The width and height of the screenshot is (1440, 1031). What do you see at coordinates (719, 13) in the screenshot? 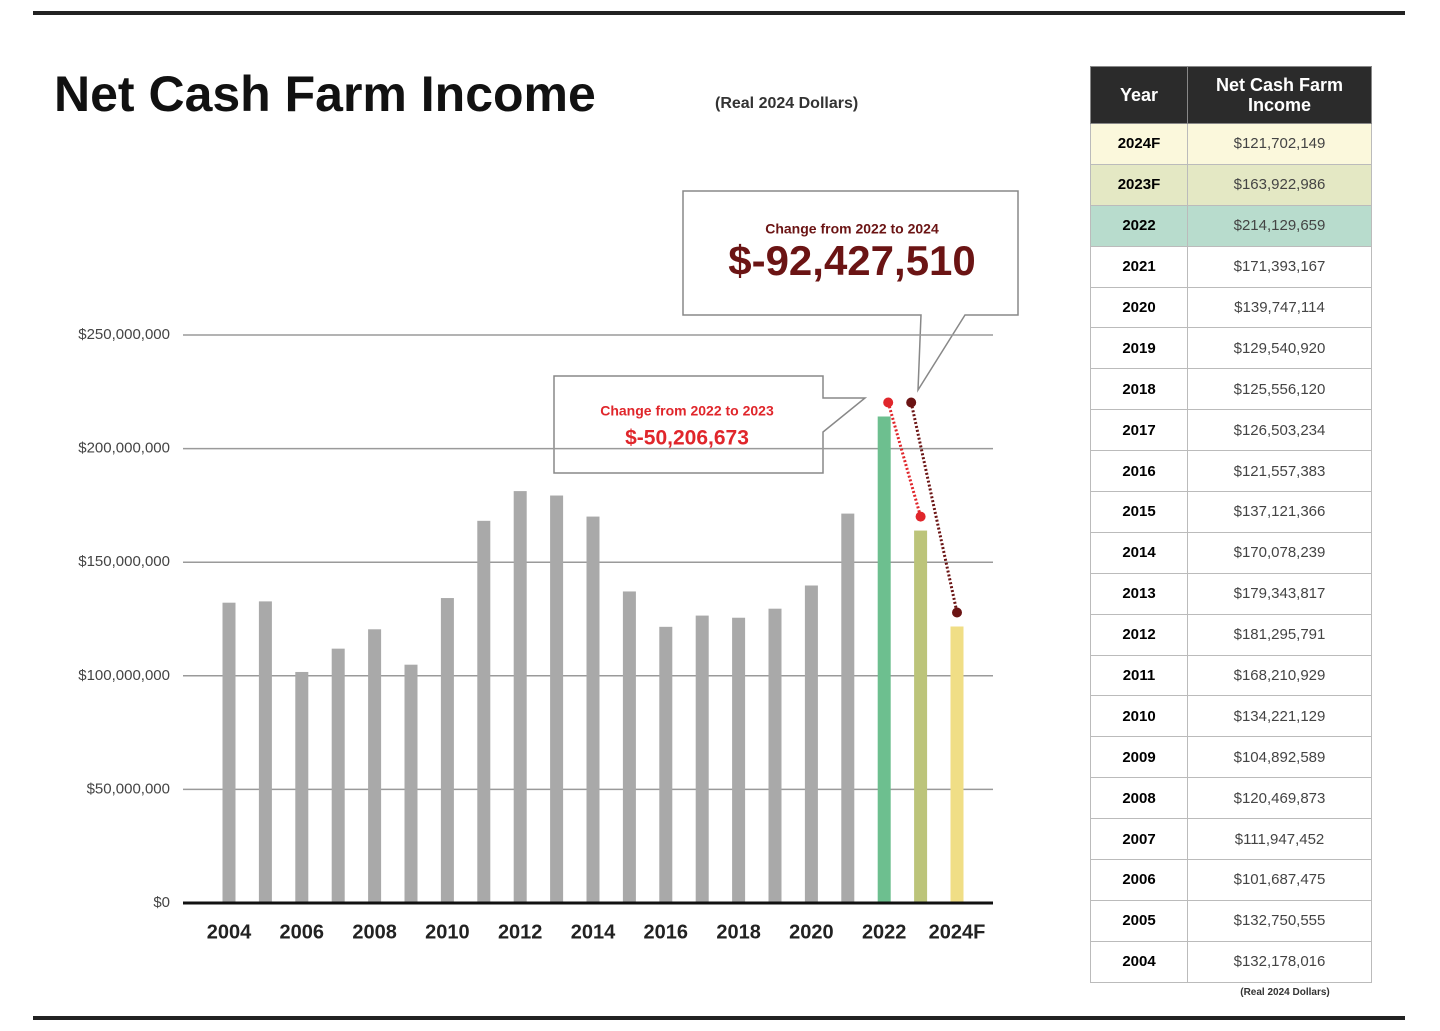
I see `top-rule` at bounding box center [719, 13].